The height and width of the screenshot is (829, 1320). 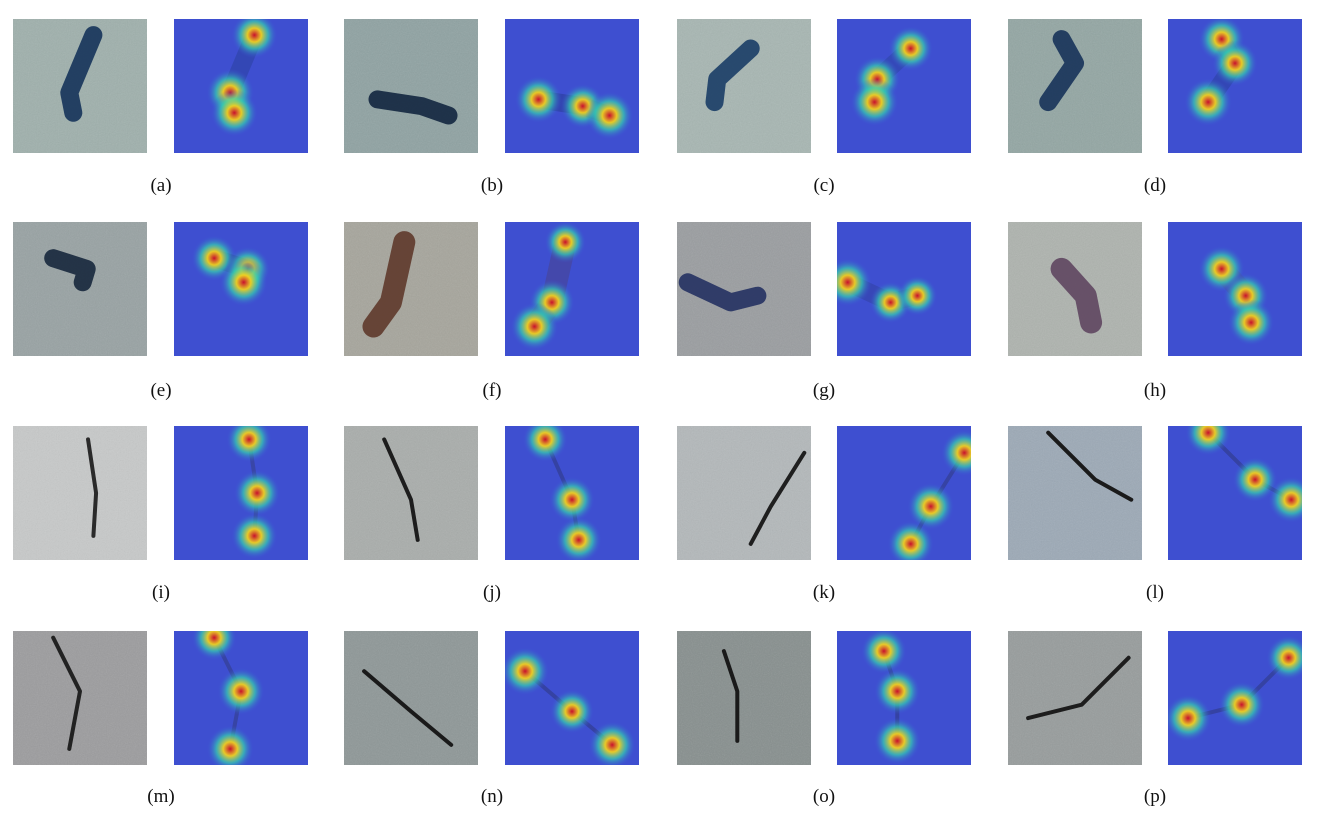 What do you see at coordinates (161, 391) in the screenshot?
I see `panel-label: (e)` at bounding box center [161, 391].